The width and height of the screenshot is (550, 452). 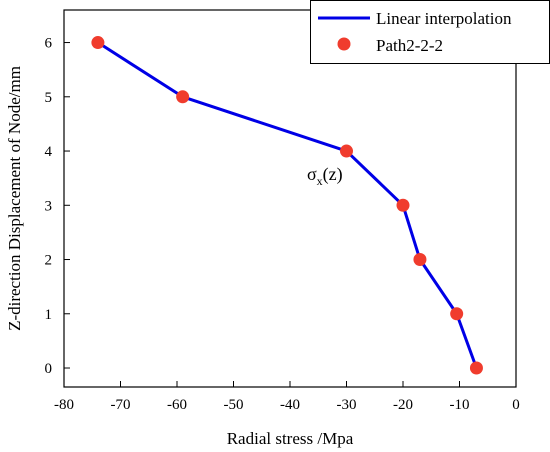 What do you see at coordinates (290, 438) in the screenshot?
I see `x-axis-title: Radial stress /Mpa` at bounding box center [290, 438].